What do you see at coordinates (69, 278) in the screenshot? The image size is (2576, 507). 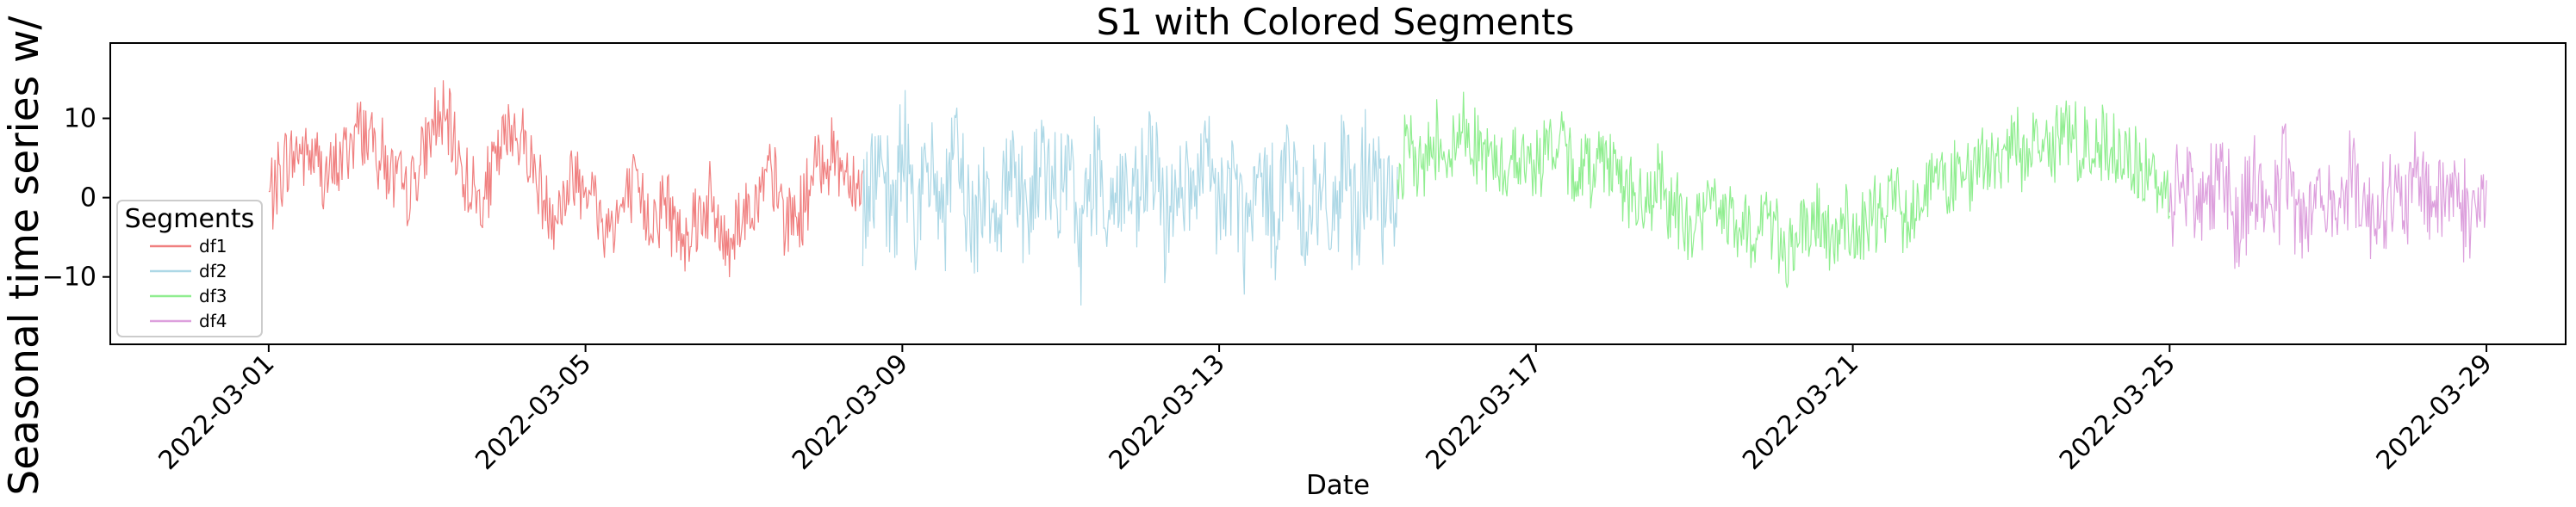 I see `y-tick-label: −10` at bounding box center [69, 278].